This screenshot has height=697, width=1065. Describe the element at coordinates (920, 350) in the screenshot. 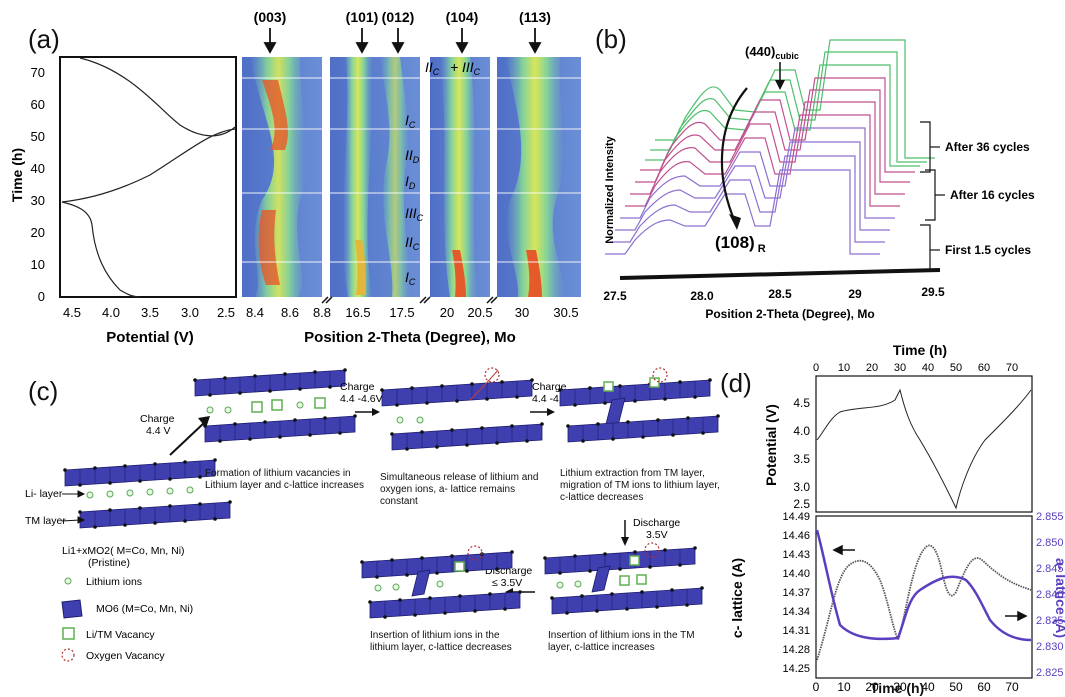

I see `d-top-axis-label: Time (h)` at that location.